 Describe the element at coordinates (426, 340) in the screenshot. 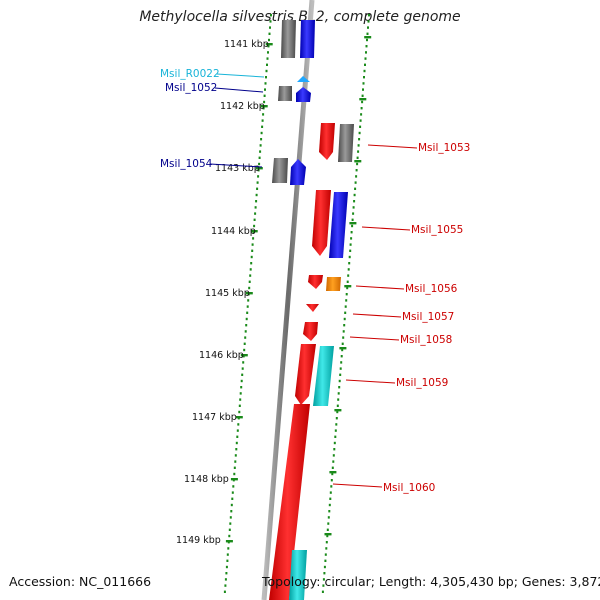

I see `label-msil-1058: Msil_1058` at that location.